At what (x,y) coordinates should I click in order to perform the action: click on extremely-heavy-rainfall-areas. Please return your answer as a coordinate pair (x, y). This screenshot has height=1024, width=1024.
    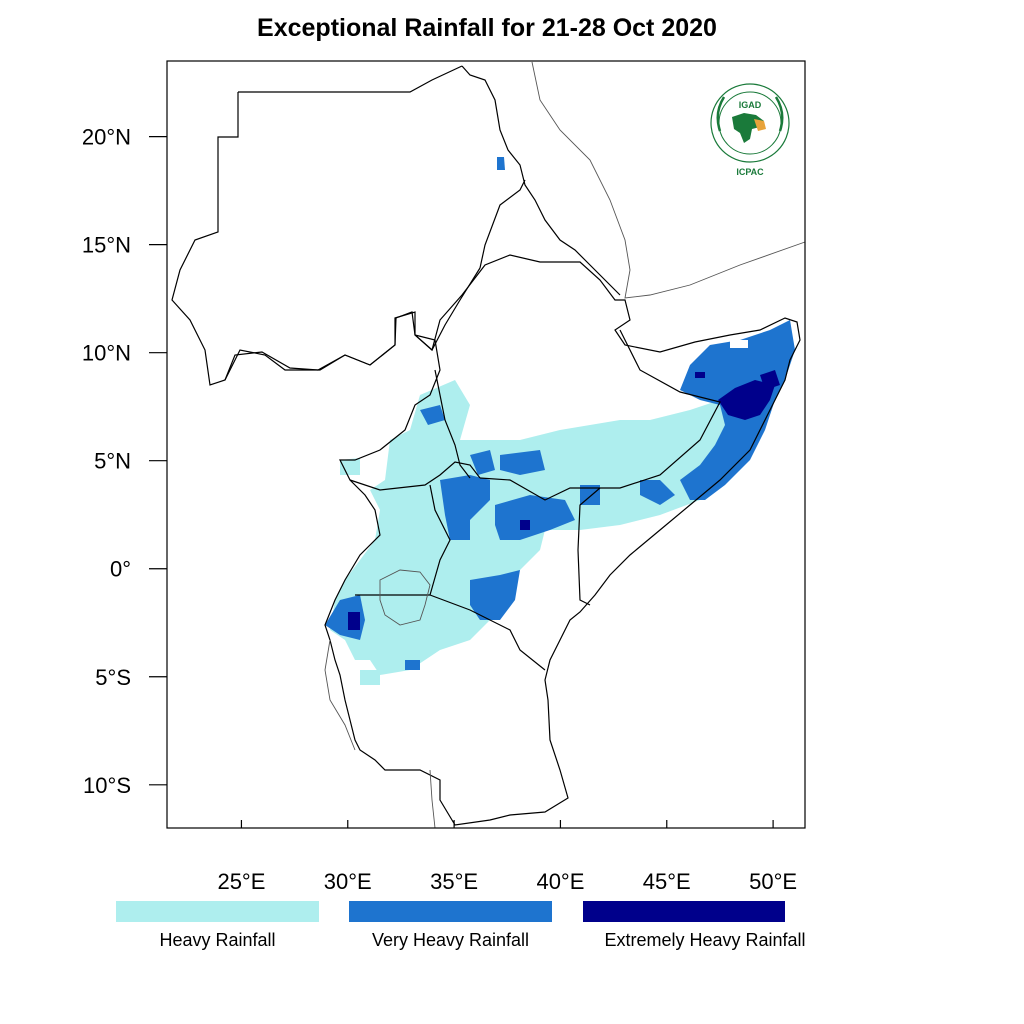
    Looking at the image, I should click on (564, 500).